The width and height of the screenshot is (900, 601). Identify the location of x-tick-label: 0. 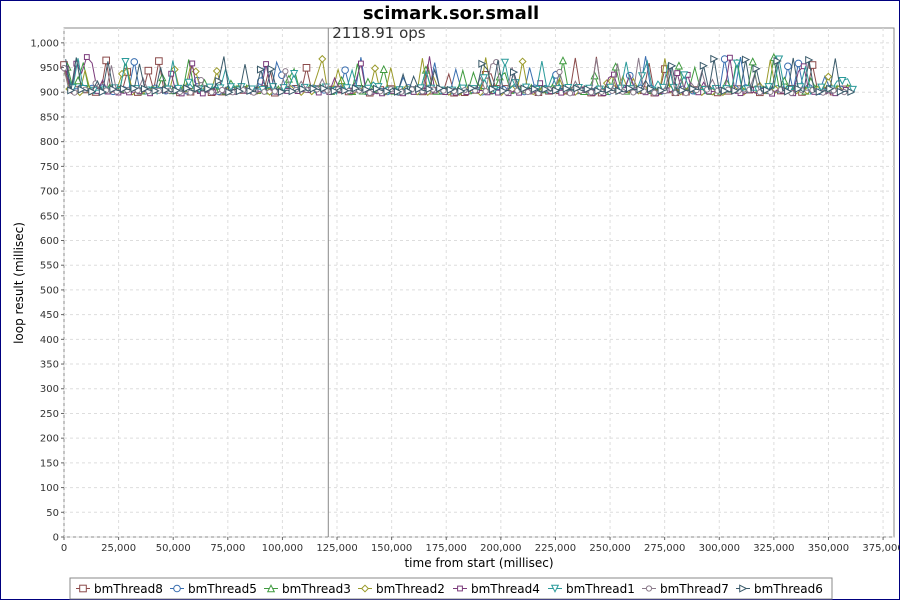
(64, 548).